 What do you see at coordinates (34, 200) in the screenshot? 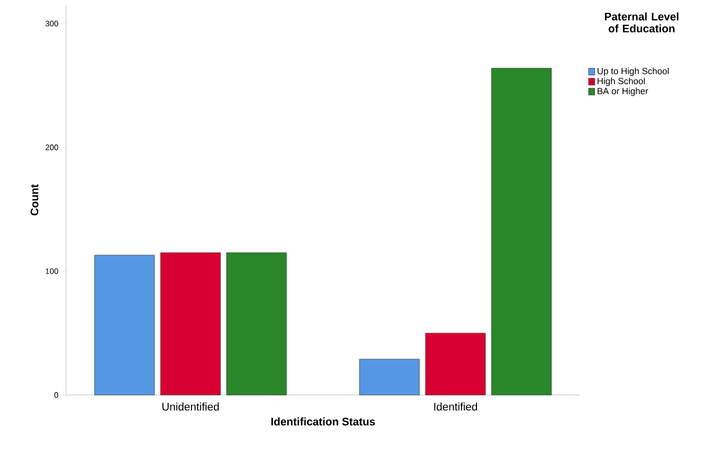
I see `y-axis-title: Count` at bounding box center [34, 200].